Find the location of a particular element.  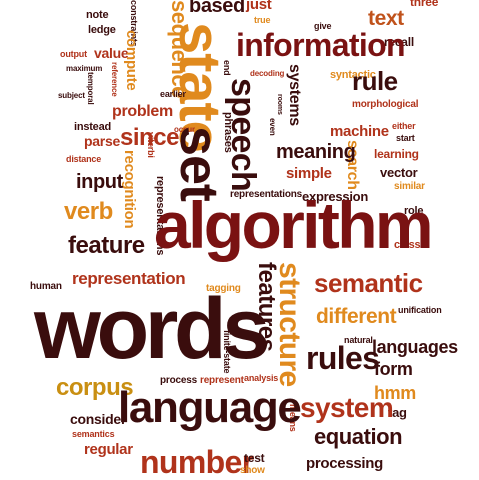

word-information: information is located at coordinates (321, 45).